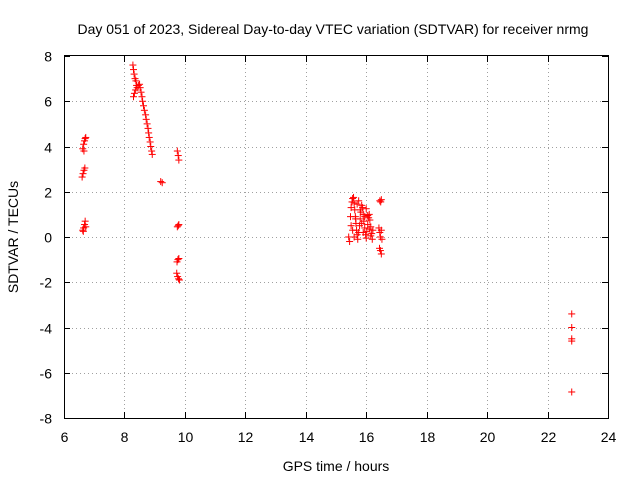 This screenshot has width=640, height=480. What do you see at coordinates (48, 238) in the screenshot?
I see `y-tick-label: 0` at bounding box center [48, 238].